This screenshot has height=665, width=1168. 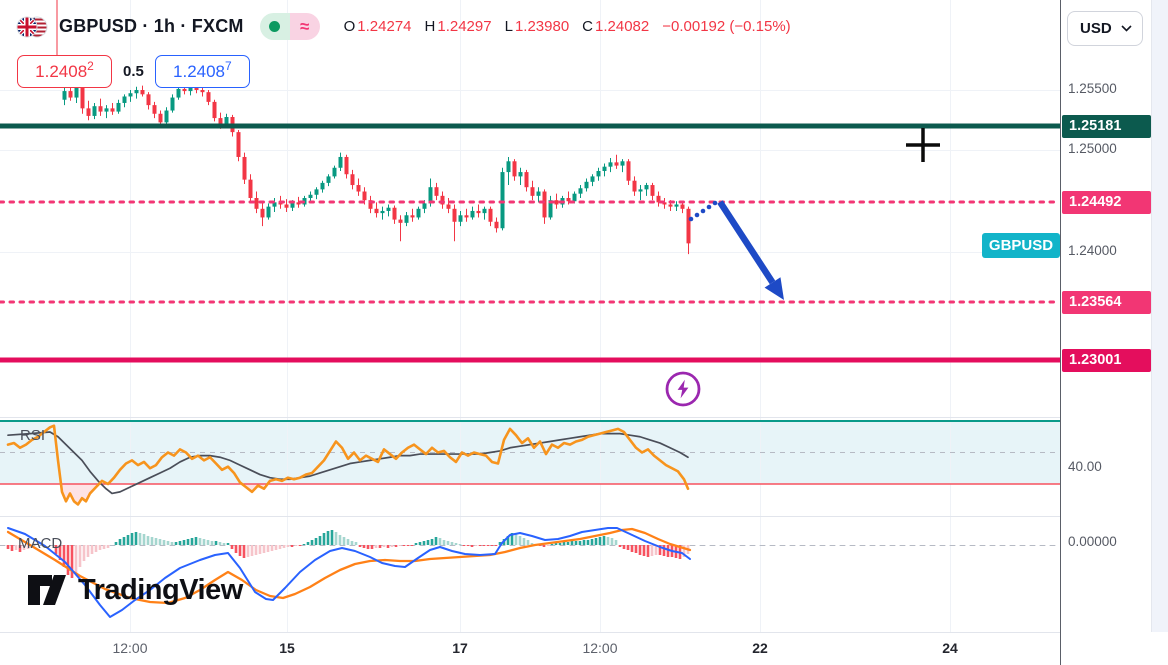 I want to click on market-status-pill, so click(x=274, y=26).